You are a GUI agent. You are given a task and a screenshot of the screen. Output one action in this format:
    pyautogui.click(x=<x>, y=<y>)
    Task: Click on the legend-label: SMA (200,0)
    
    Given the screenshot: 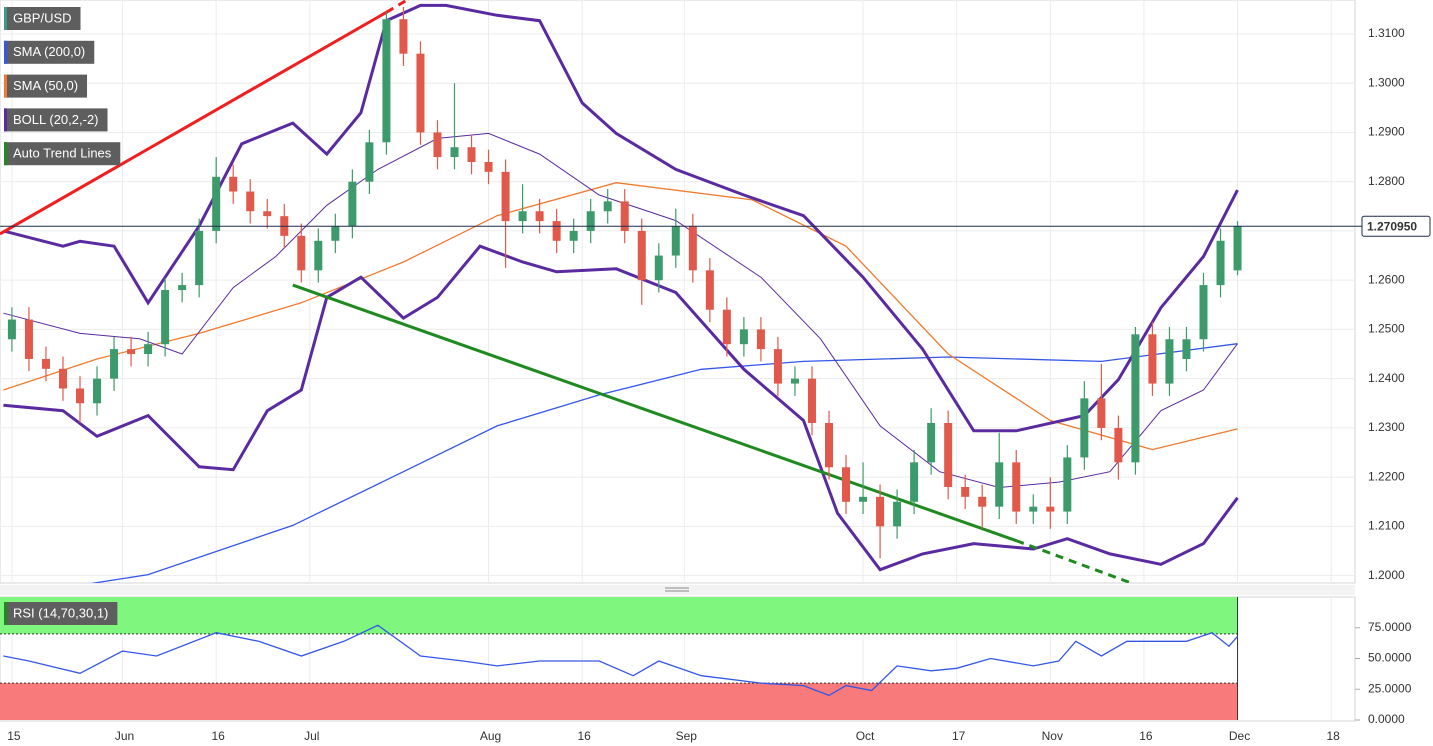 What is the action you would take?
    pyautogui.click(x=49, y=51)
    